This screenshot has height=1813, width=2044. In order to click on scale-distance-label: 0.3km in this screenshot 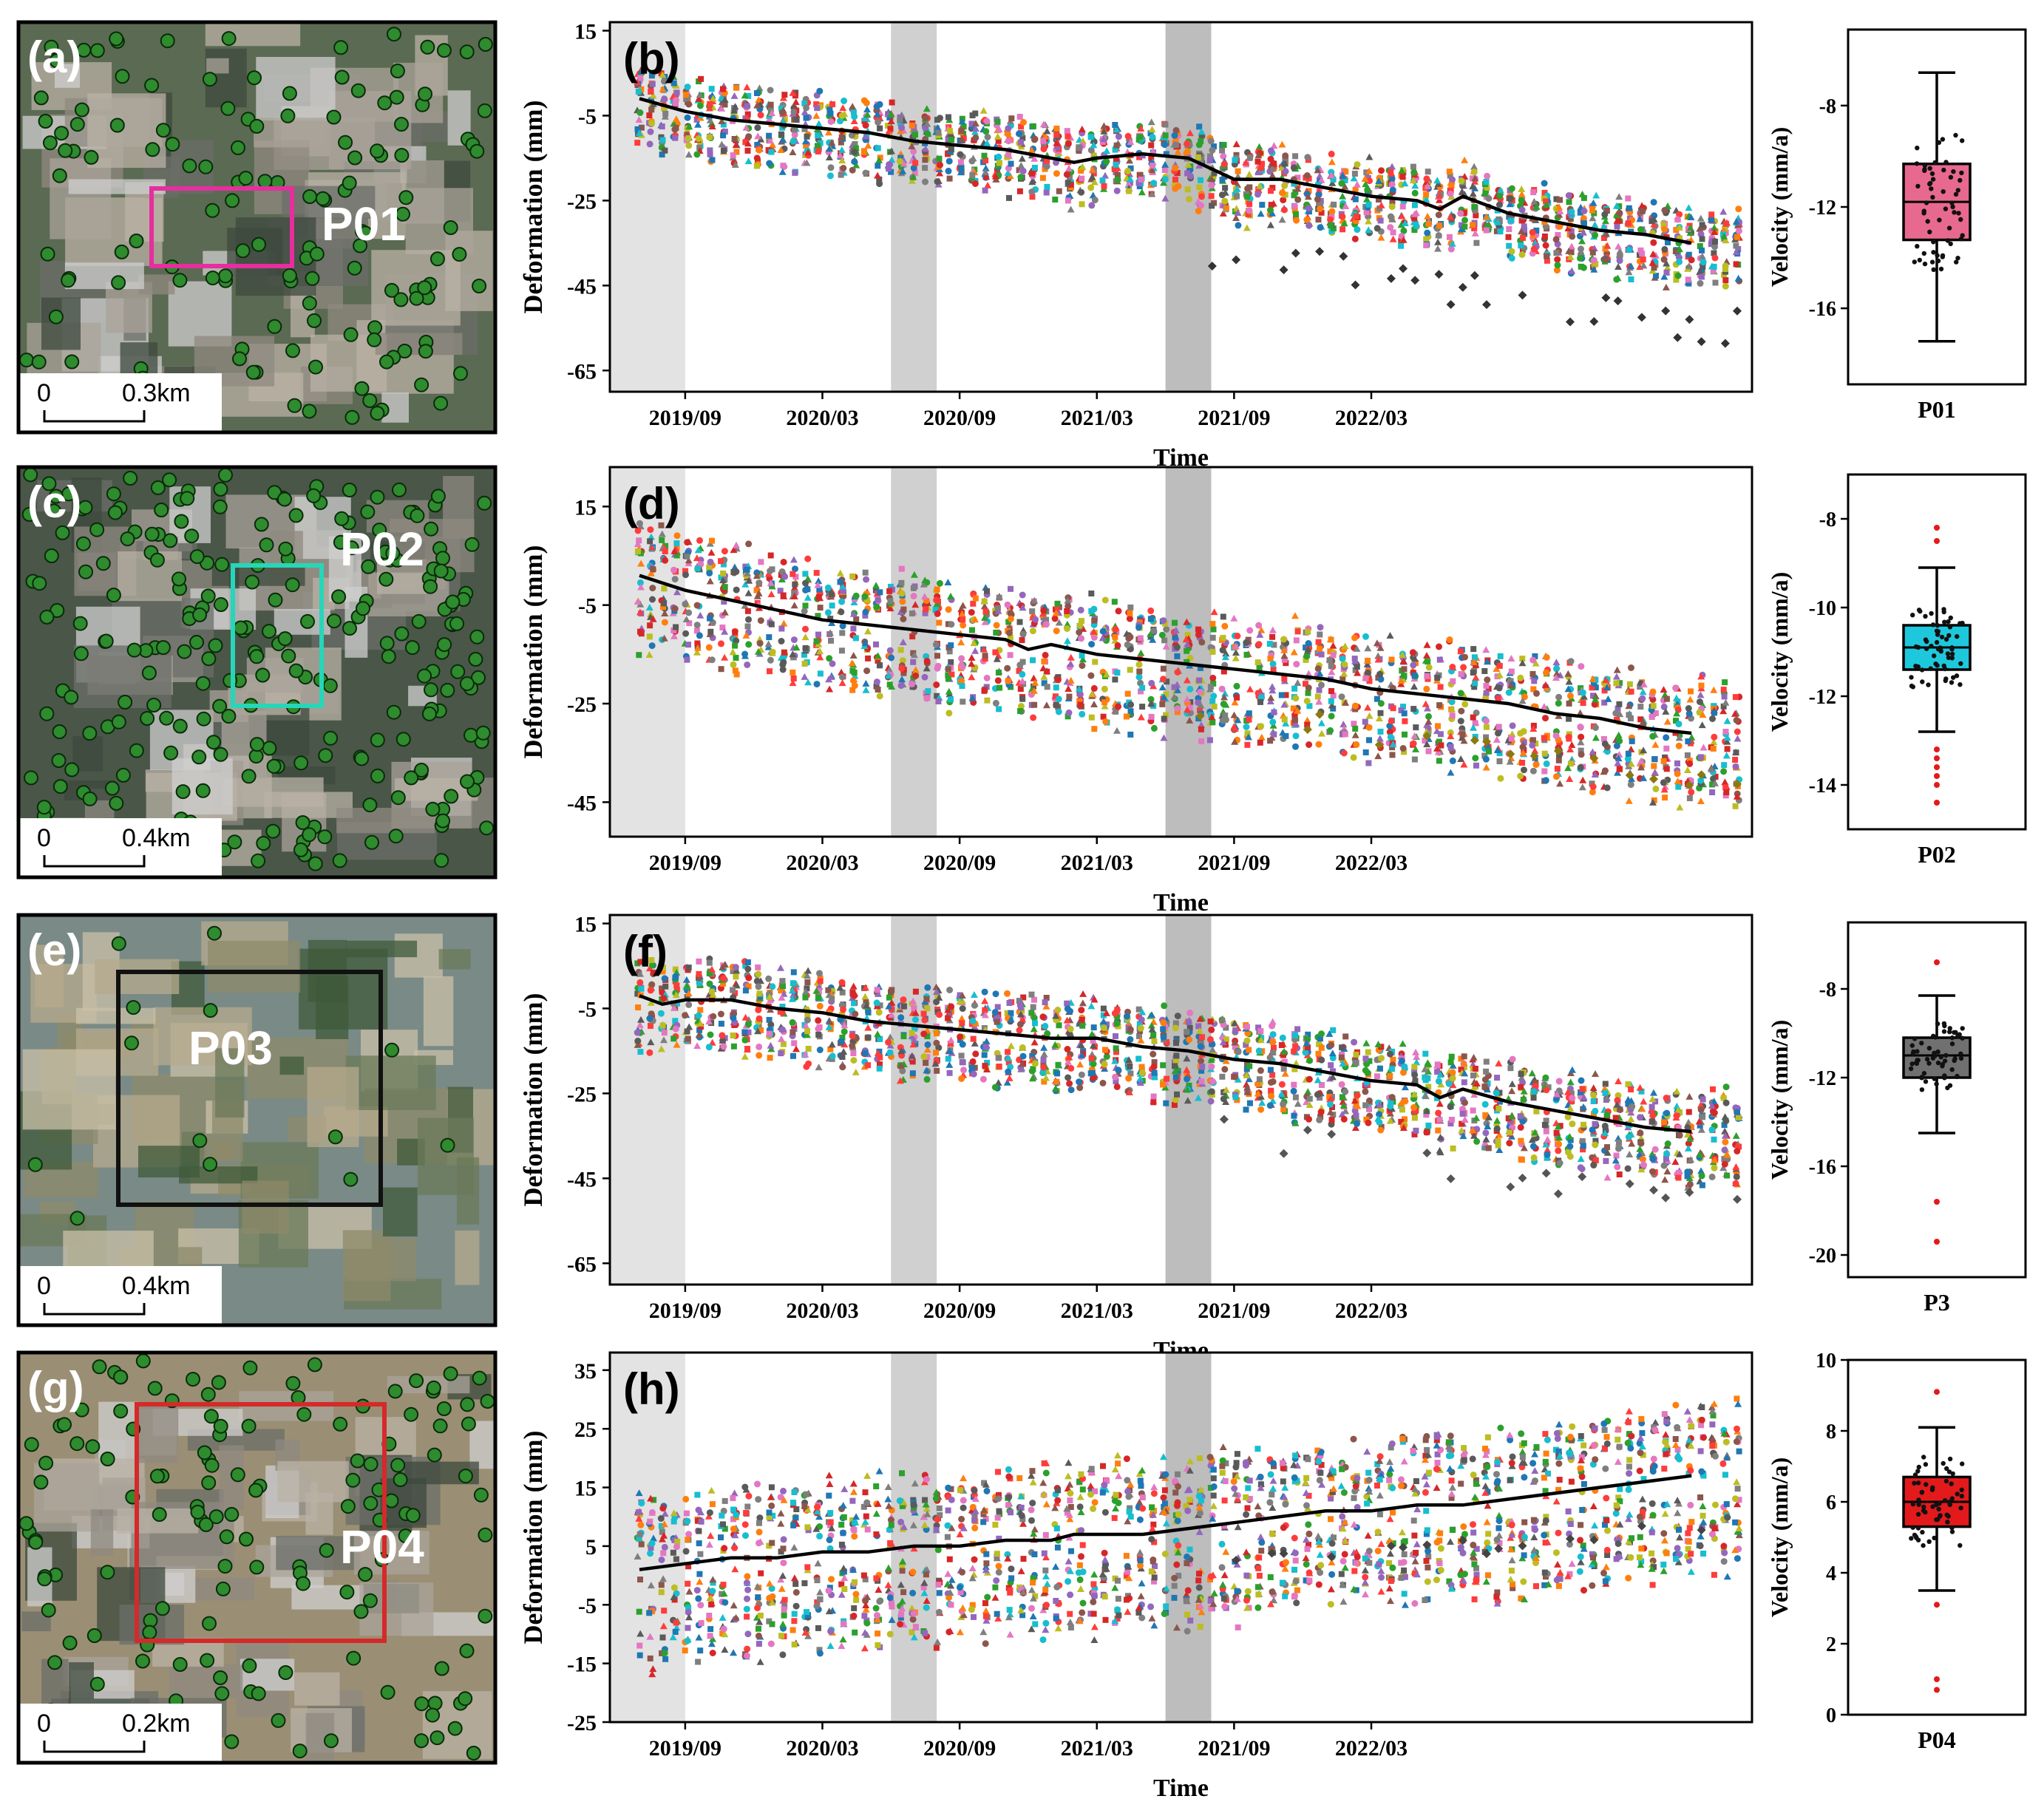, I will do `click(156, 393)`.